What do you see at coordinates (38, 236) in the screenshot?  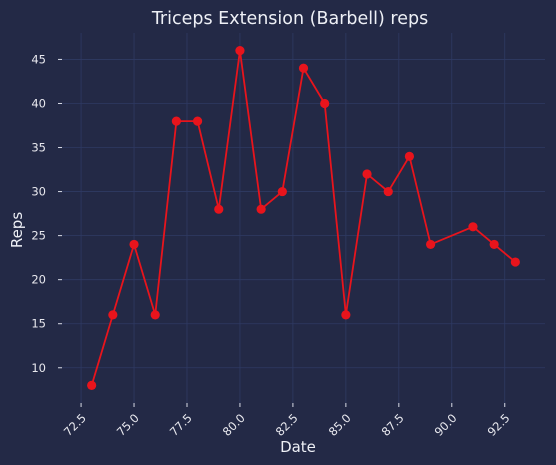 I see `y-tick-label: 25` at bounding box center [38, 236].